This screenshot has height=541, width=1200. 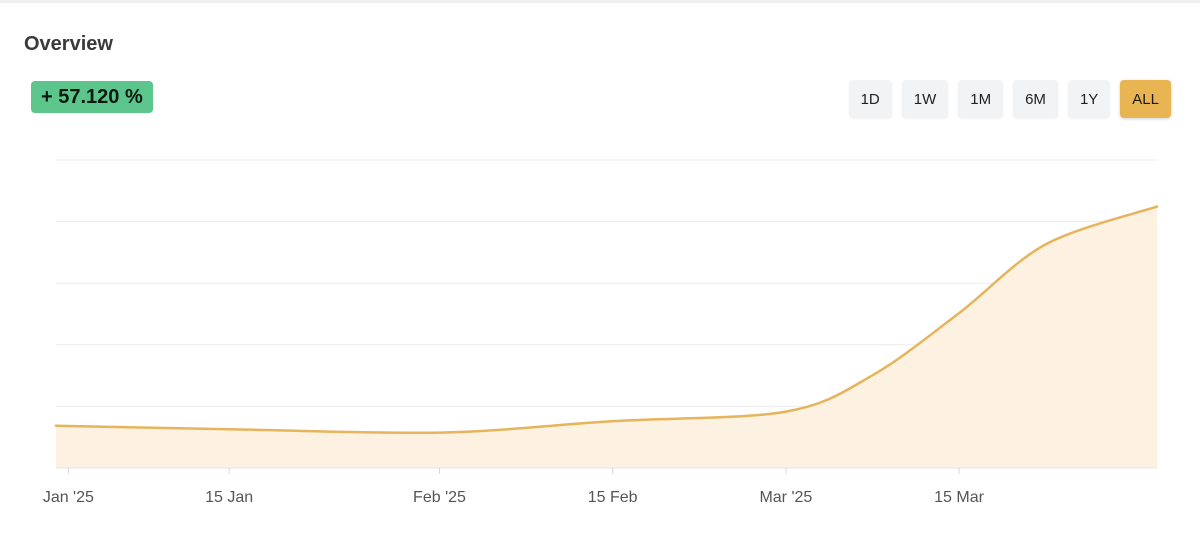 I want to click on time-range-selector: 1D 1W 1M 6M 1Y ALL, so click(x=1009, y=99).